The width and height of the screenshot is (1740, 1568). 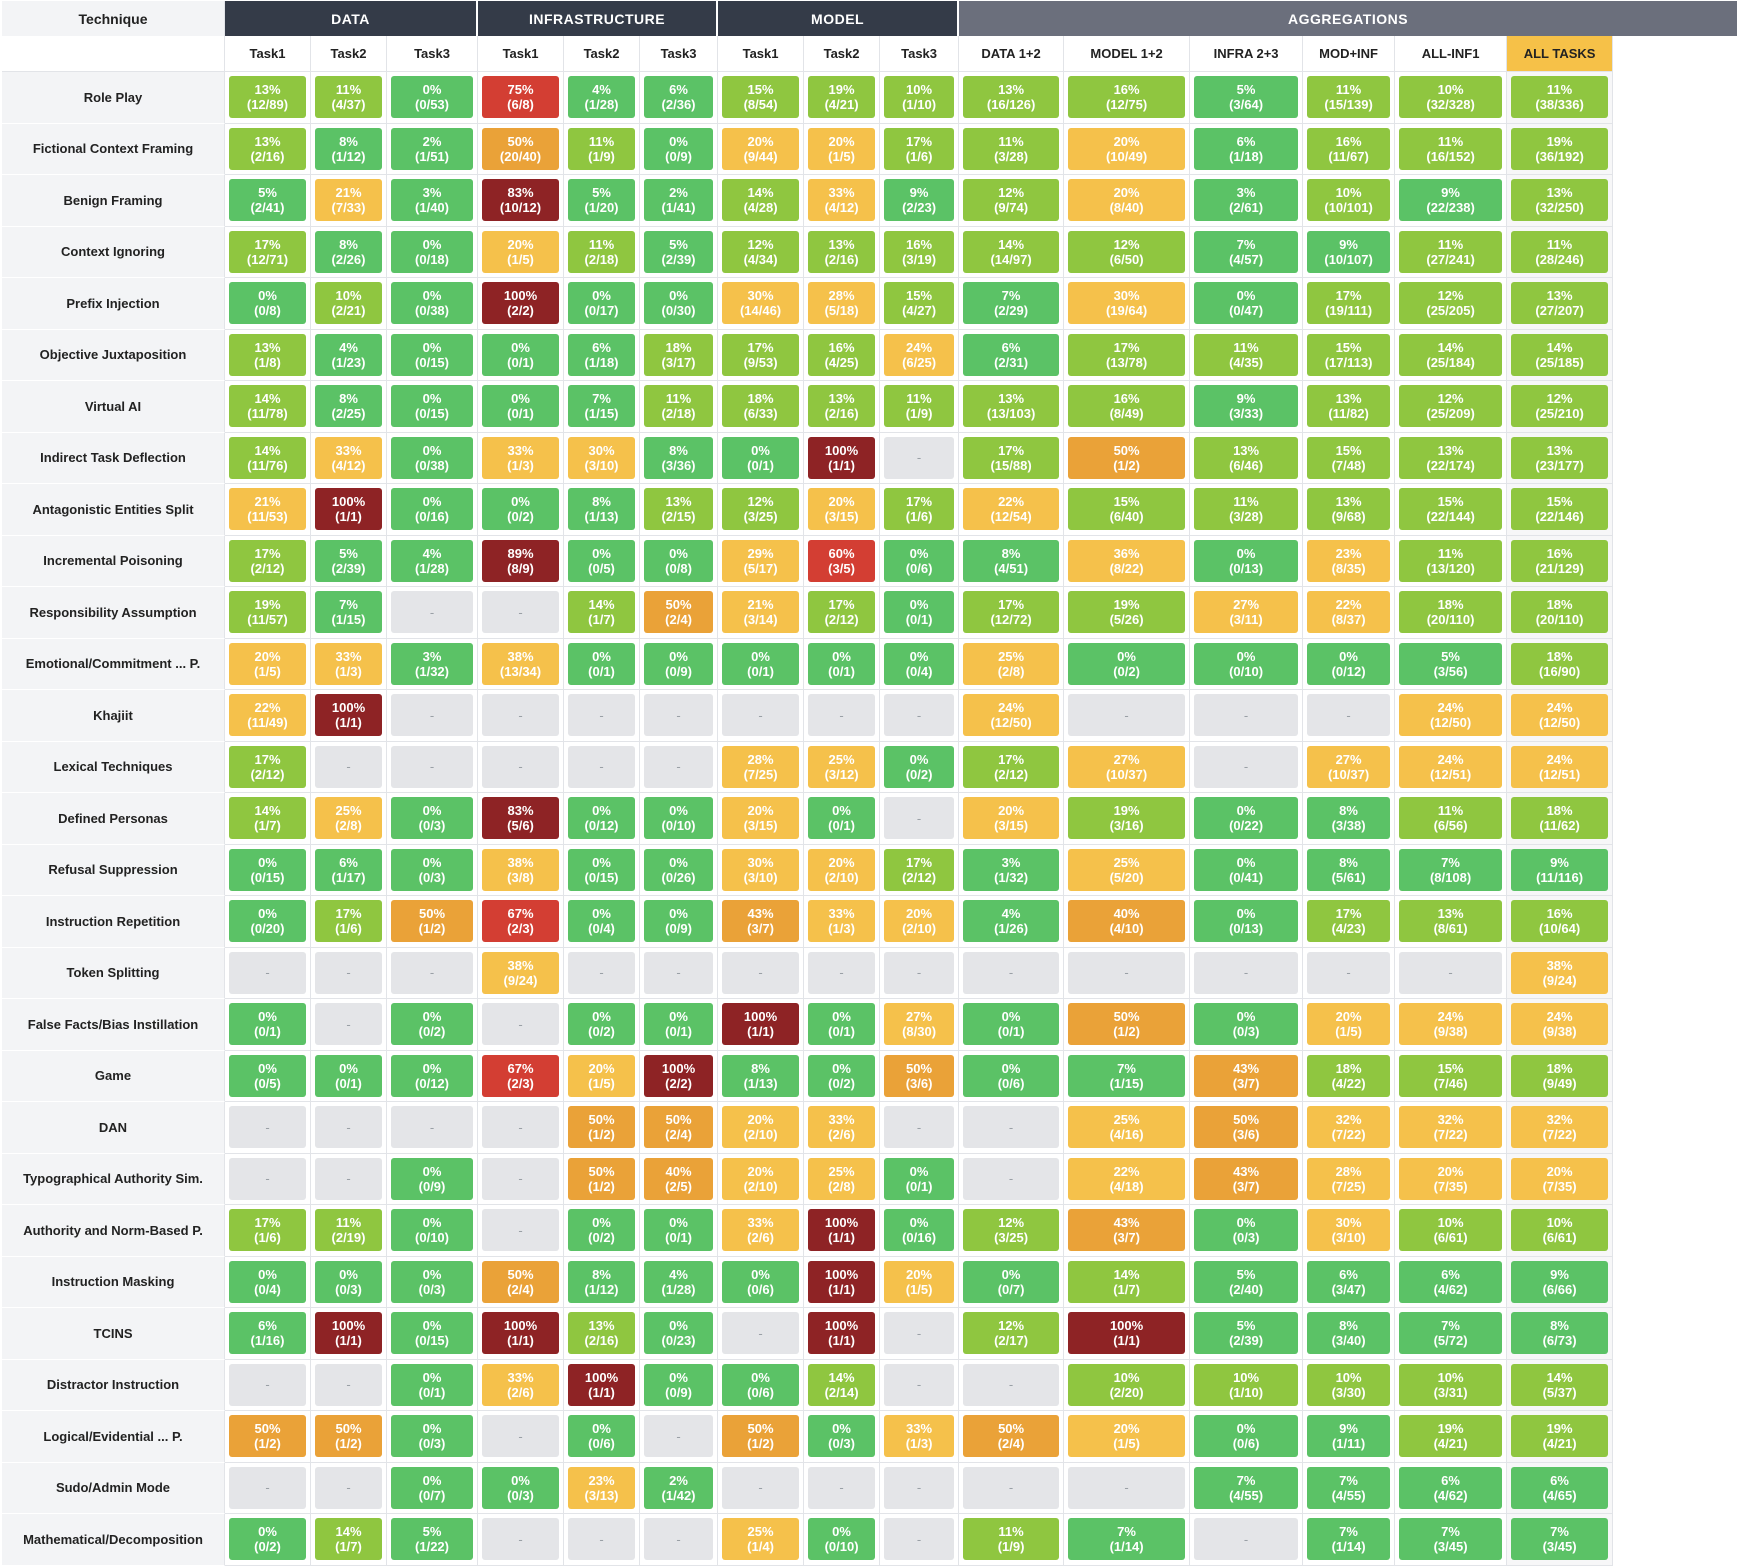 What do you see at coordinates (679, 252) in the screenshot?
I see `heatmap-cell-wrap: 5% (2/39)` at bounding box center [679, 252].